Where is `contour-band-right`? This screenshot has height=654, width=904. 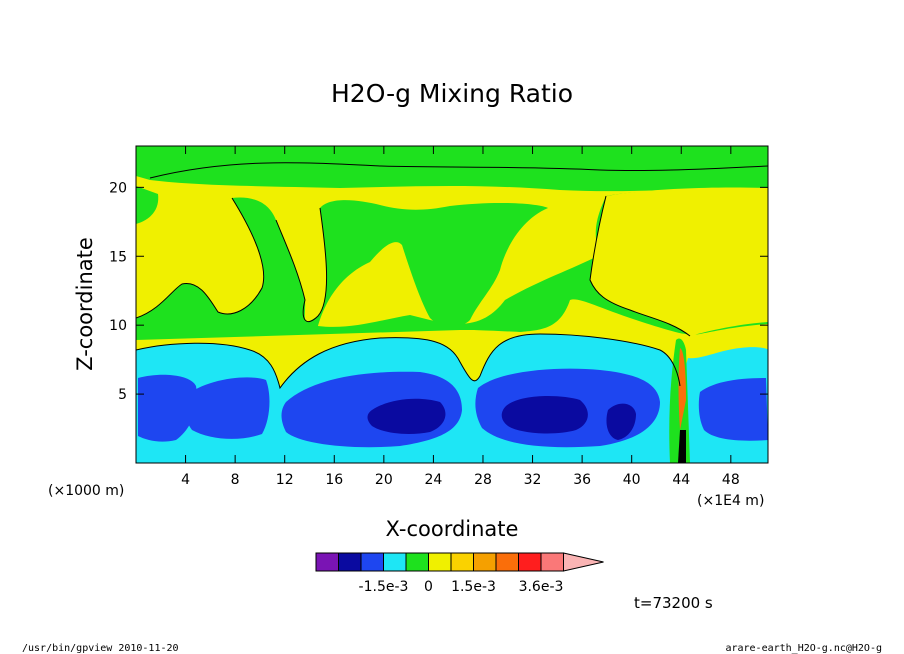
contour-band-right is located at coordinates (679, 261).